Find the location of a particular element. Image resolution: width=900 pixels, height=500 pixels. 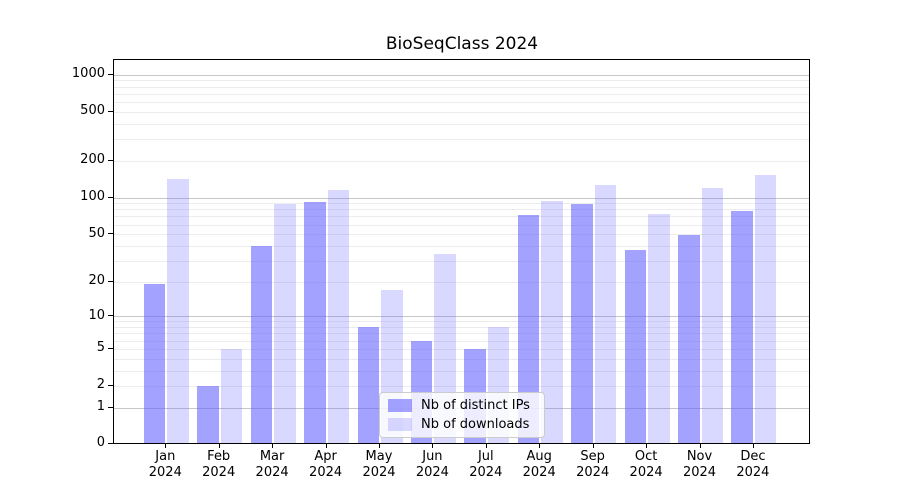

y-tick-label: 1000 is located at coordinates (88, 74).